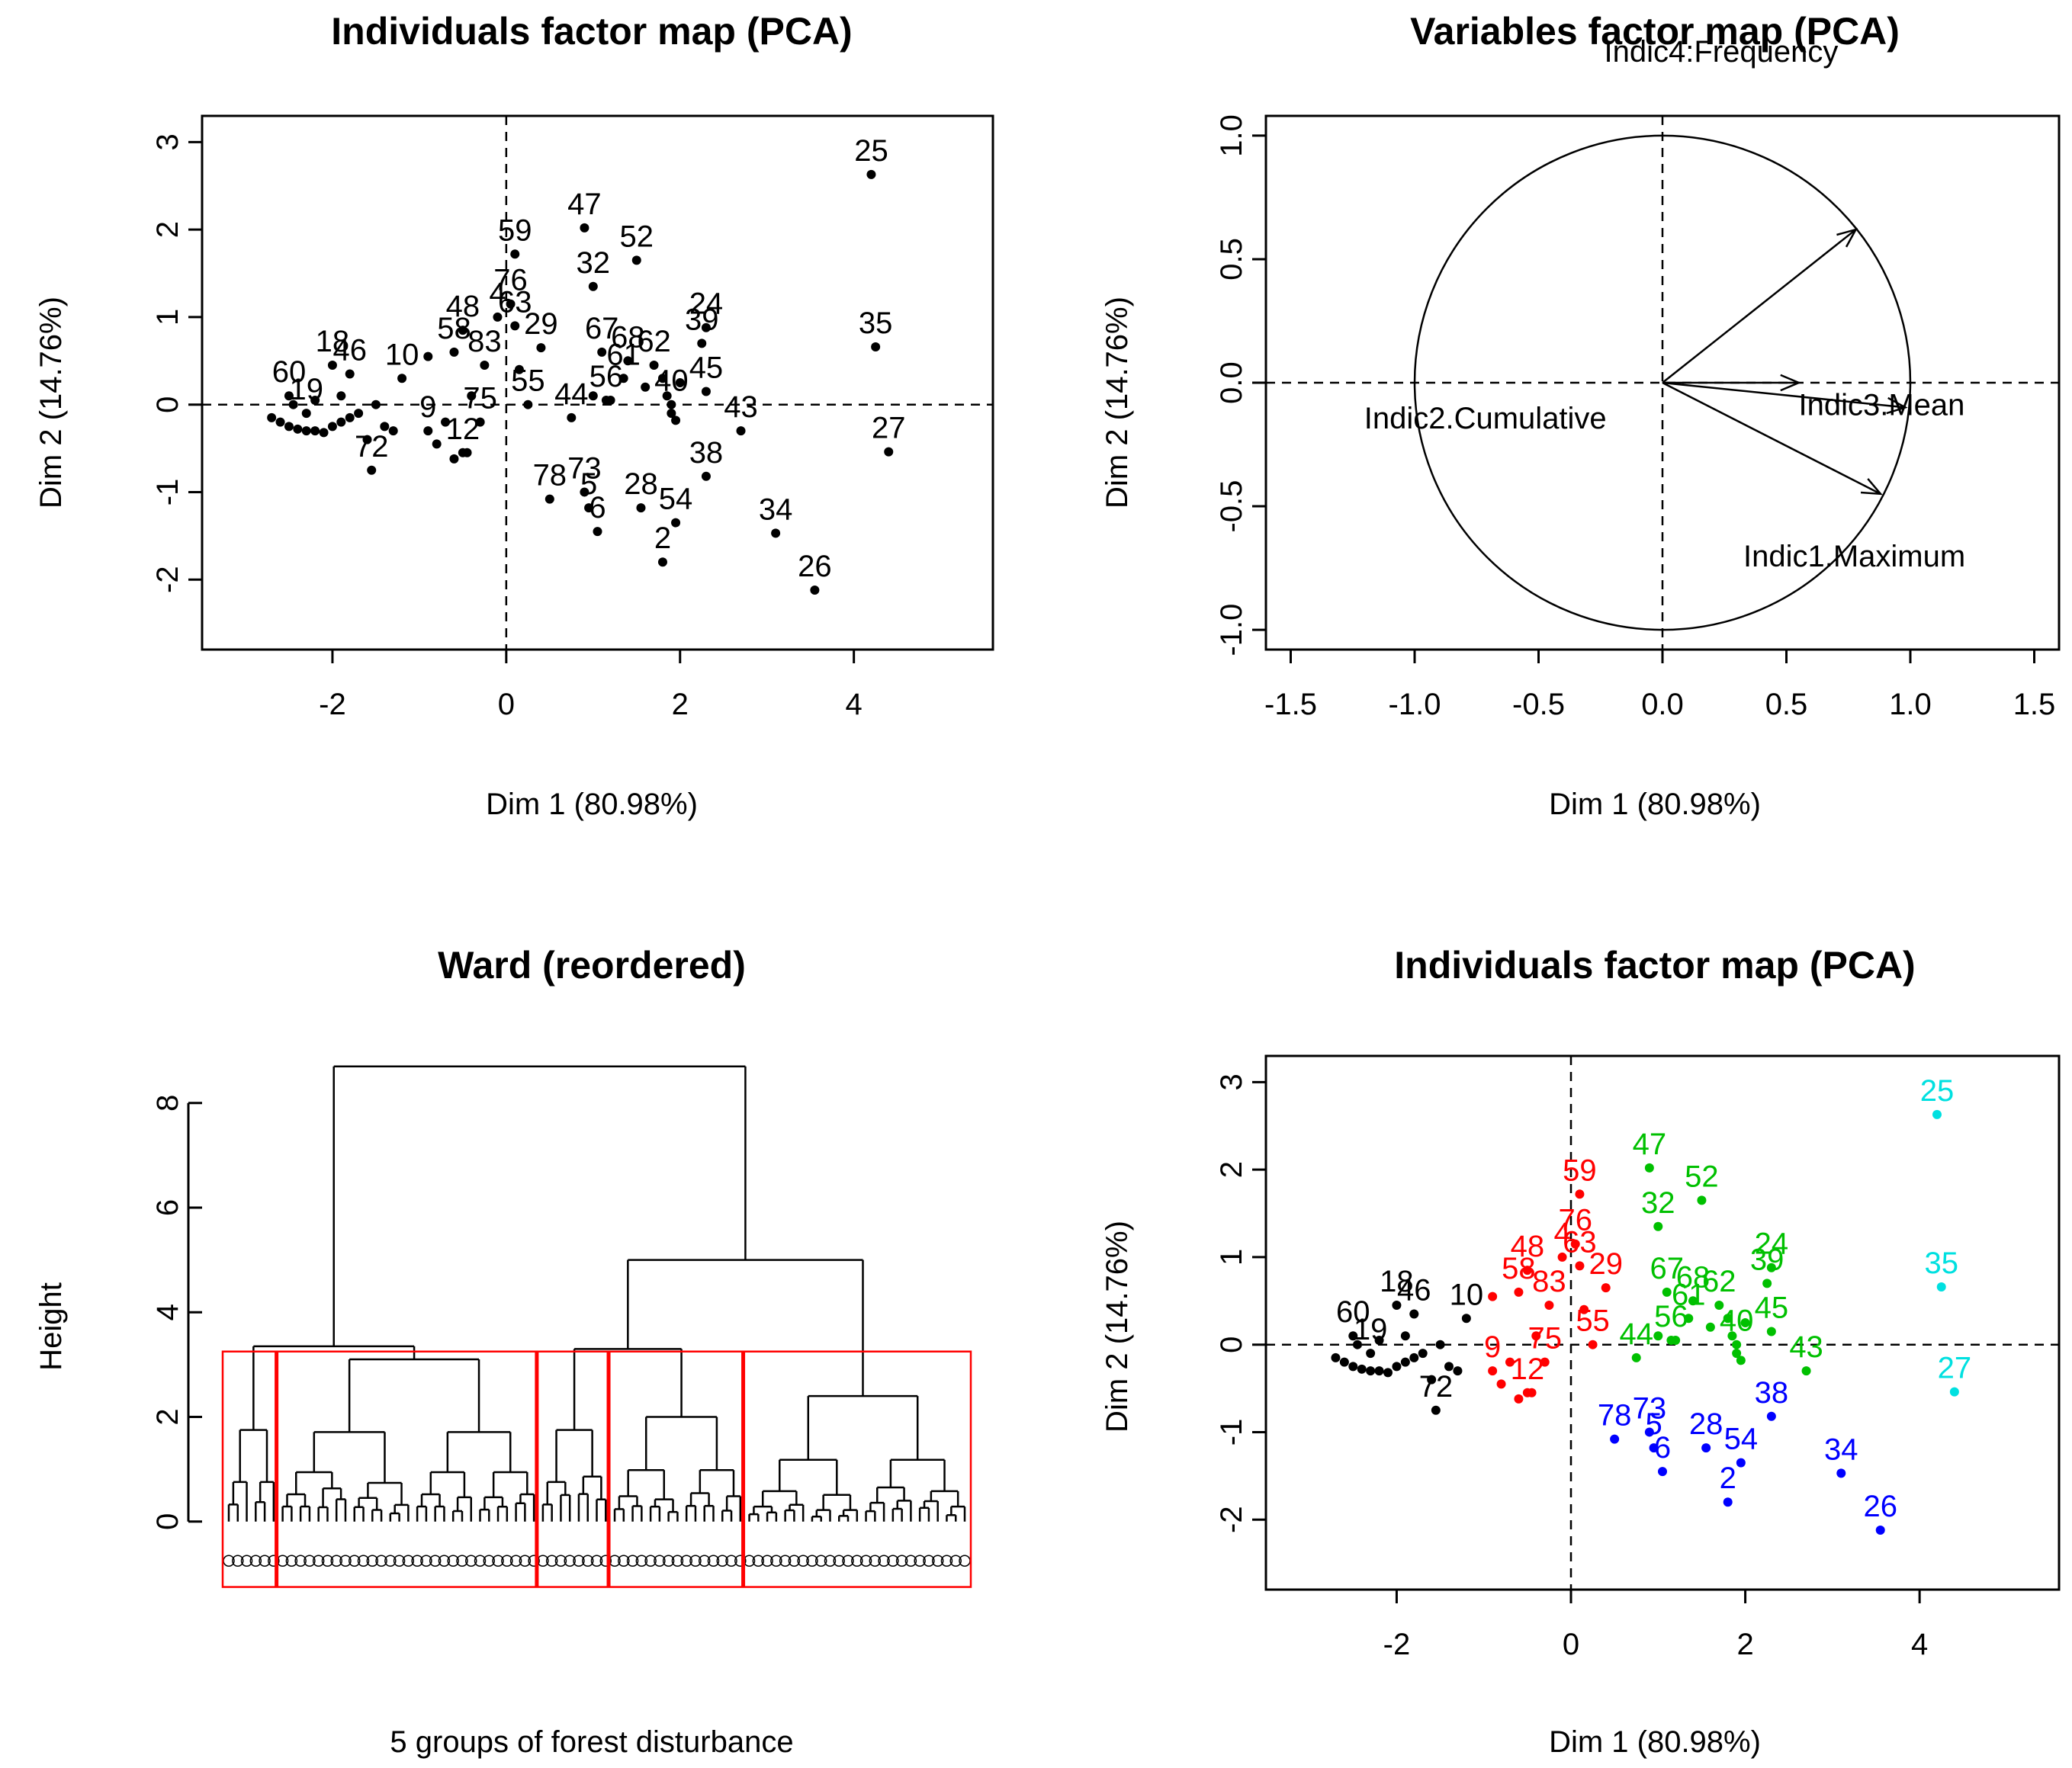  I want to click on data-point-label: 2, so click(1728, 1478).